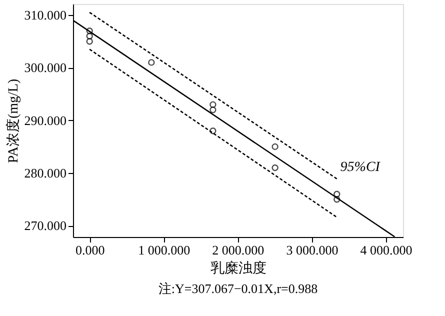 The width and height of the screenshot is (445, 316). Describe the element at coordinates (45, 120) in the screenshot. I see `y-tick-label: 290.000` at that location.